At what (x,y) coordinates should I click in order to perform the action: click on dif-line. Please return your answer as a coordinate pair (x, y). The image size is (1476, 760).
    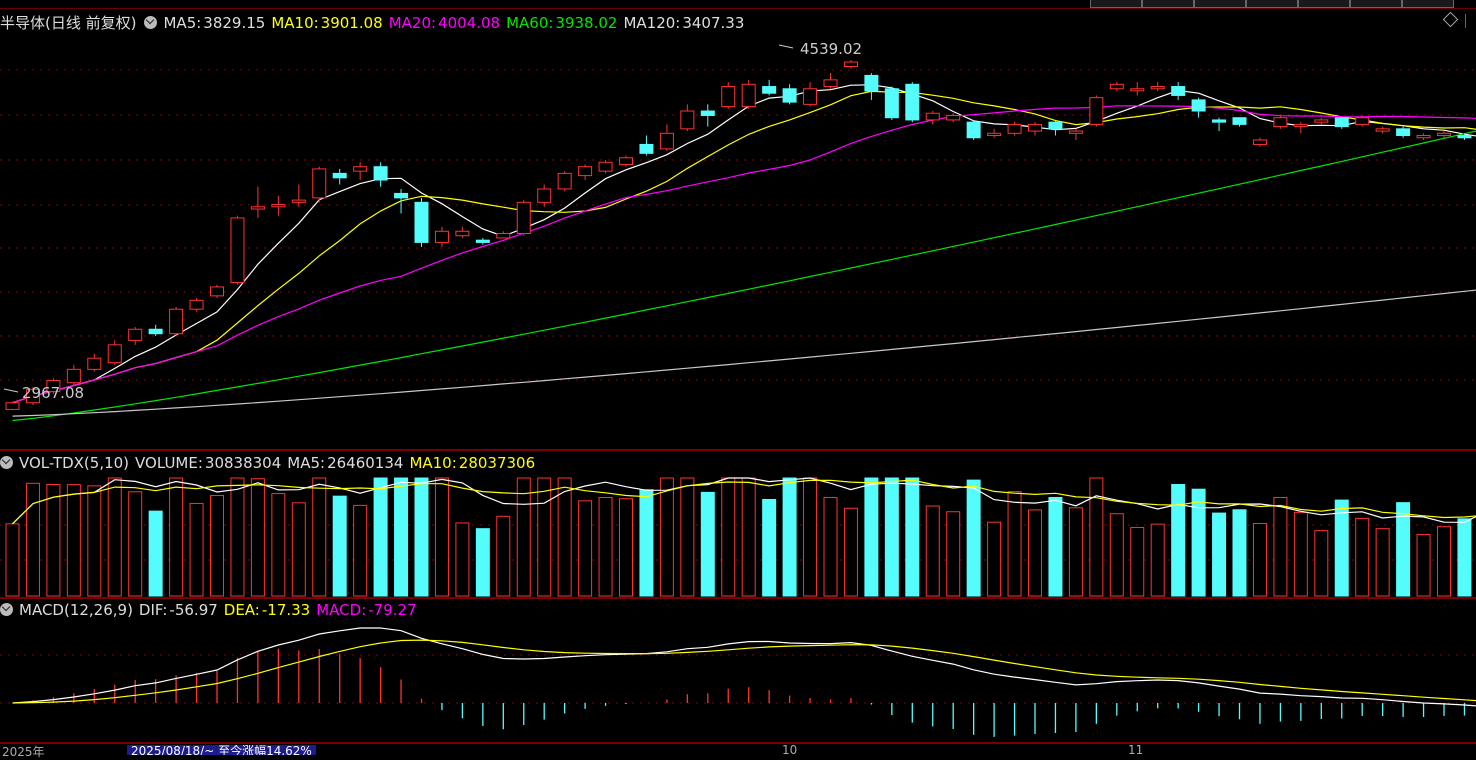
    Looking at the image, I should click on (744, 669).